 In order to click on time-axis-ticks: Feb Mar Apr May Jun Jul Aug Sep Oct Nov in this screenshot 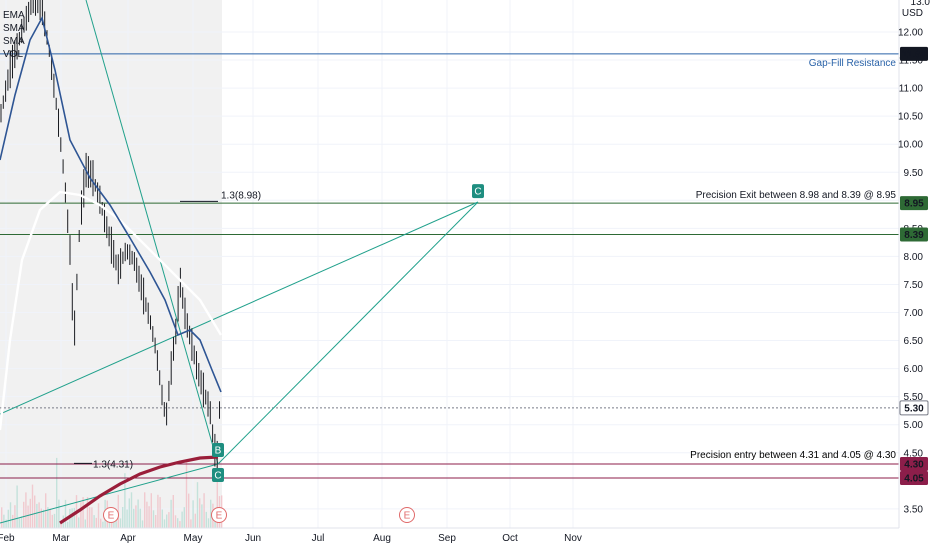, I will do `click(291, 538)`.